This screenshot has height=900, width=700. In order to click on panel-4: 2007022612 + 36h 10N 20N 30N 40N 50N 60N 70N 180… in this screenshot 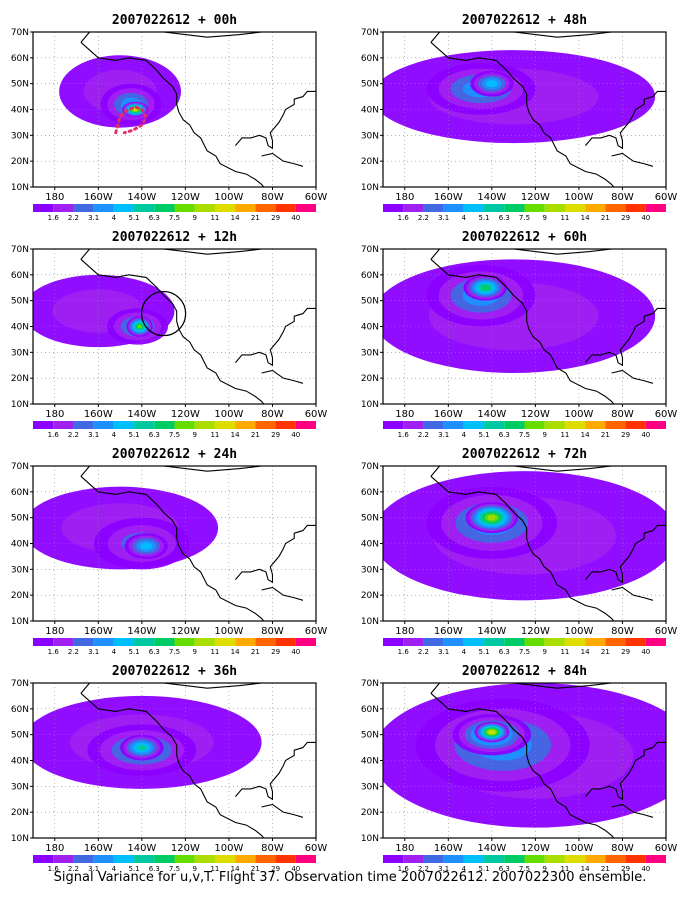, I will do `click(169, 768)`.